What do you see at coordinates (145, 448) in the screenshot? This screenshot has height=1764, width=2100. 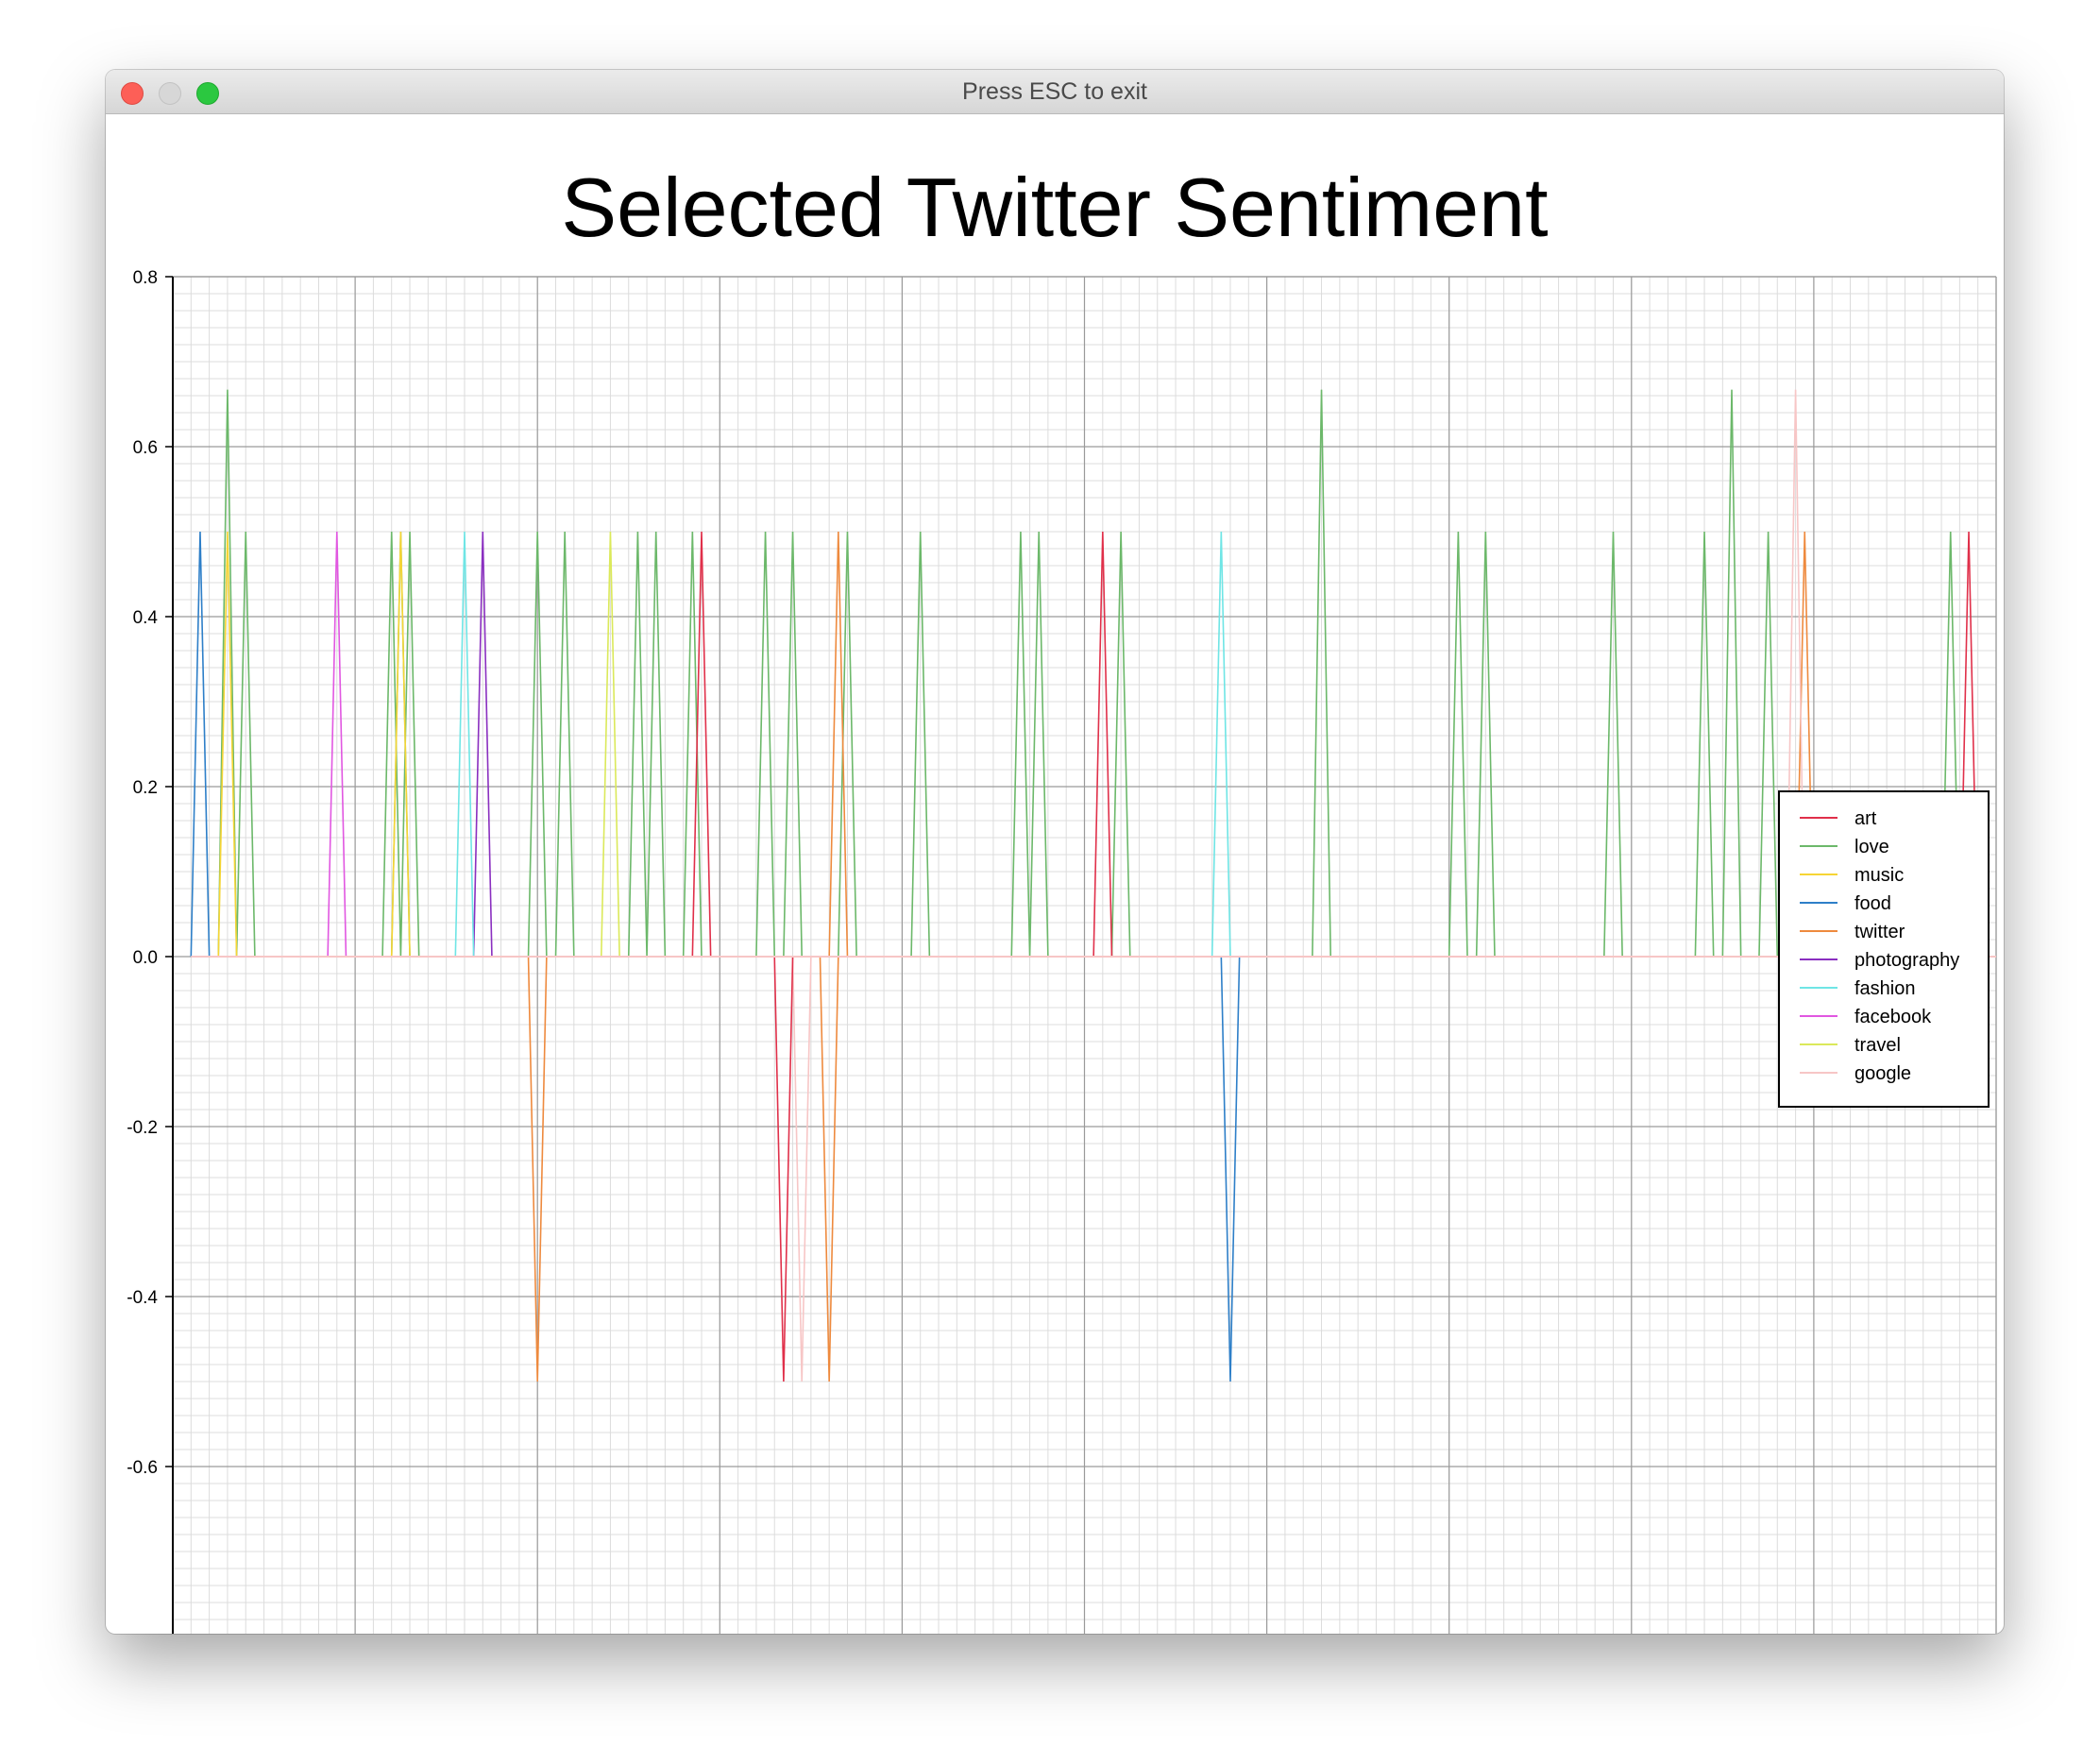 I see `y-tick-label: 0.6` at bounding box center [145, 448].